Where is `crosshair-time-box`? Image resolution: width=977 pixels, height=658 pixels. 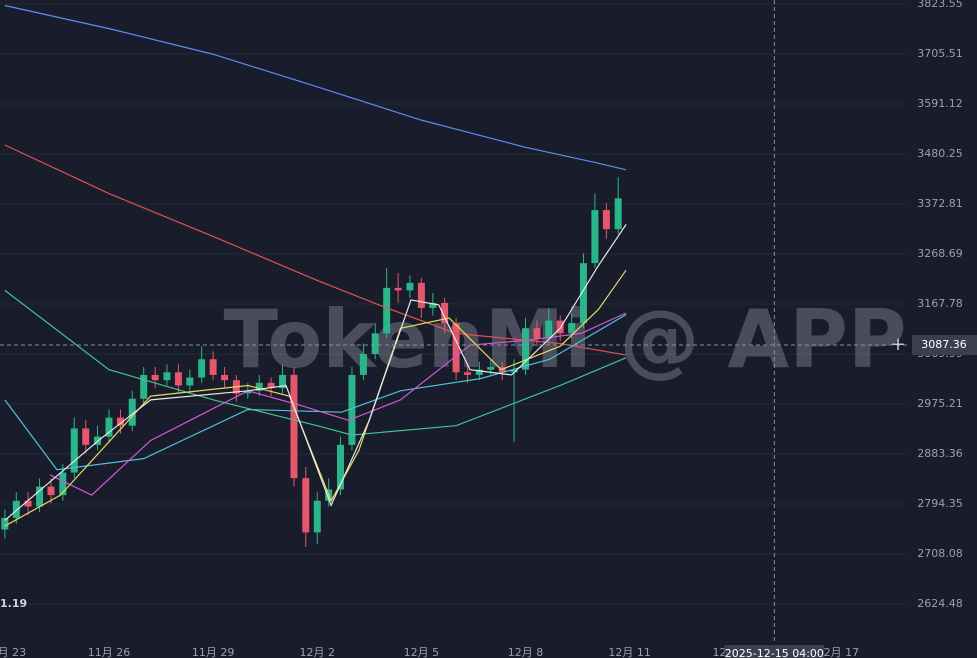 crosshair-time-box is located at coordinates (774, 651).